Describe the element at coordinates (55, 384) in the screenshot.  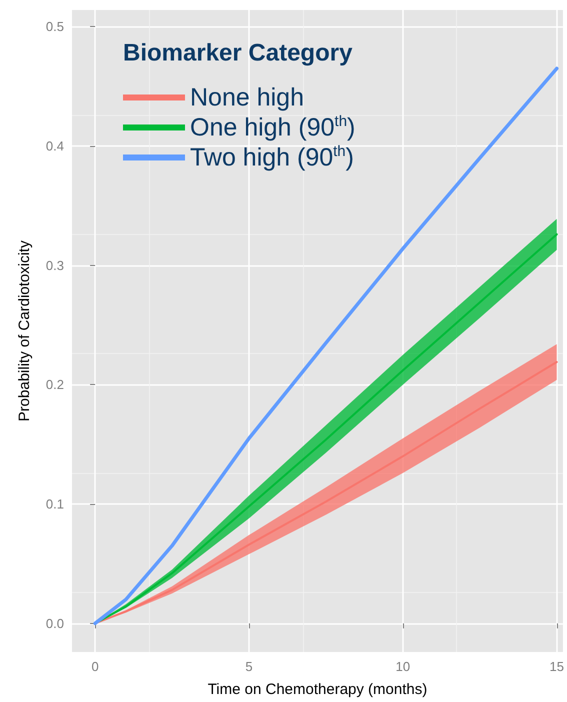
I see `y-tick-label: 0.2` at that location.